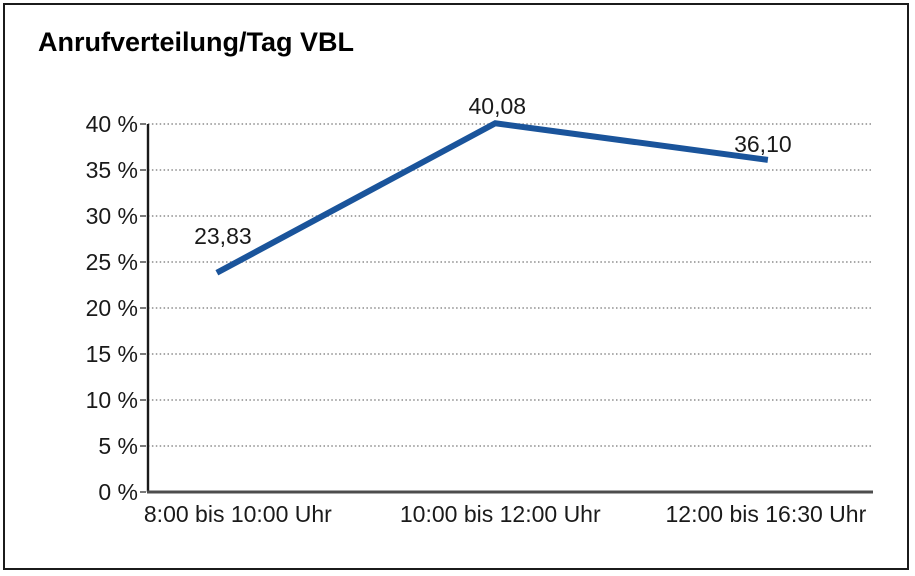 The width and height of the screenshot is (915, 576). I want to click on y-axis-label: 0 %, so click(118, 492).